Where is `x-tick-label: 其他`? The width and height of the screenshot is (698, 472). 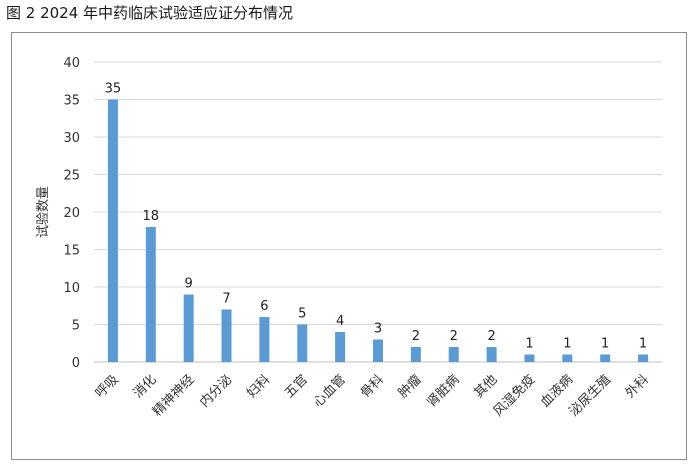
x-tick-label: 其他 is located at coordinates (485, 386).